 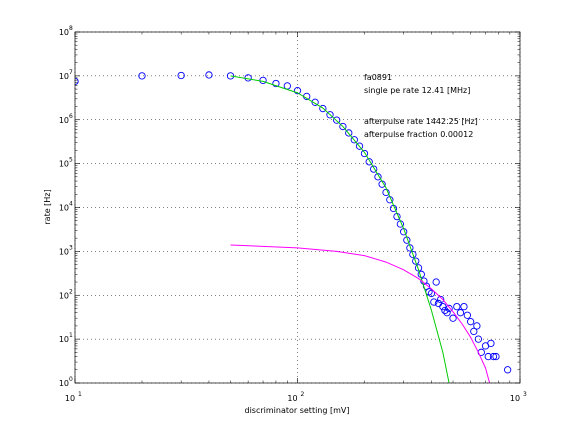 What do you see at coordinates (418, 134) in the screenshot?
I see `annotation-afterpulse-fraction: afterpulse fraction 0.00012` at bounding box center [418, 134].